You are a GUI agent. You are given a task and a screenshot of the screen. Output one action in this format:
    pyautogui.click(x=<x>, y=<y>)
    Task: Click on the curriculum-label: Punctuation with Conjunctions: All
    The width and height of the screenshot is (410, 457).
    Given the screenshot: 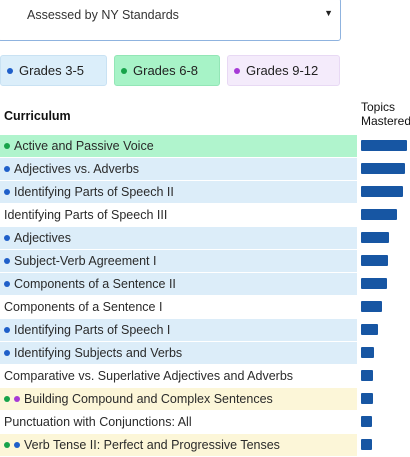 What is the action you would take?
    pyautogui.click(x=98, y=422)
    